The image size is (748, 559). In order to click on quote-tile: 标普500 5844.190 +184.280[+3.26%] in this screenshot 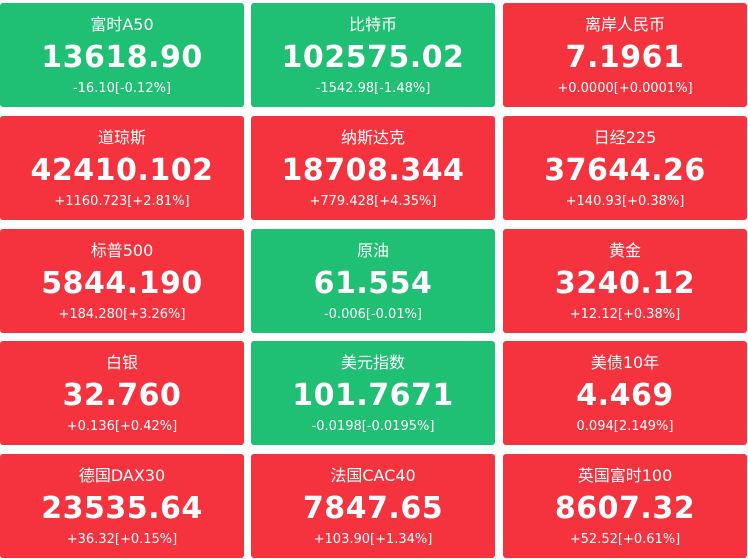, I will do `click(122, 281)`.